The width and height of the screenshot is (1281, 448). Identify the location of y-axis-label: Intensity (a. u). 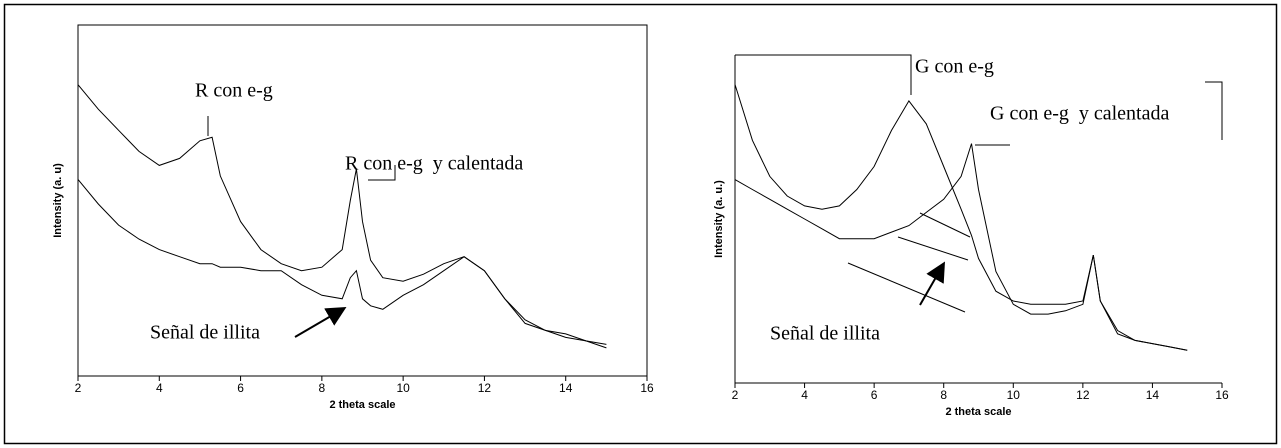
(58, 200).